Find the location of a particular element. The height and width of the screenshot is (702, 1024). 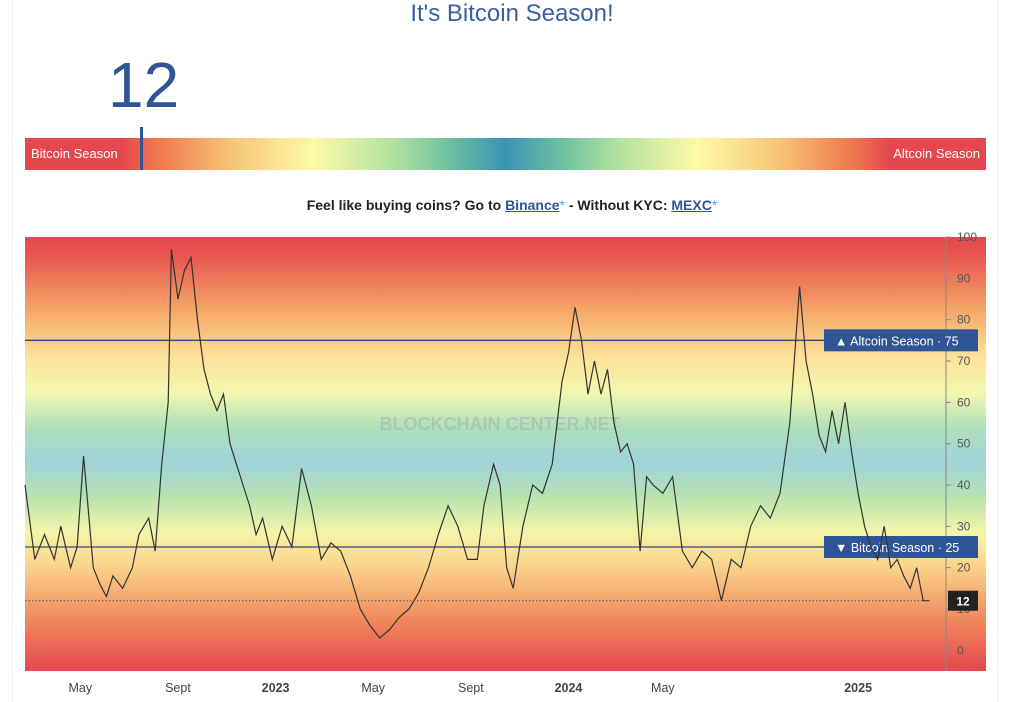

binance-star: * is located at coordinates (562, 205).